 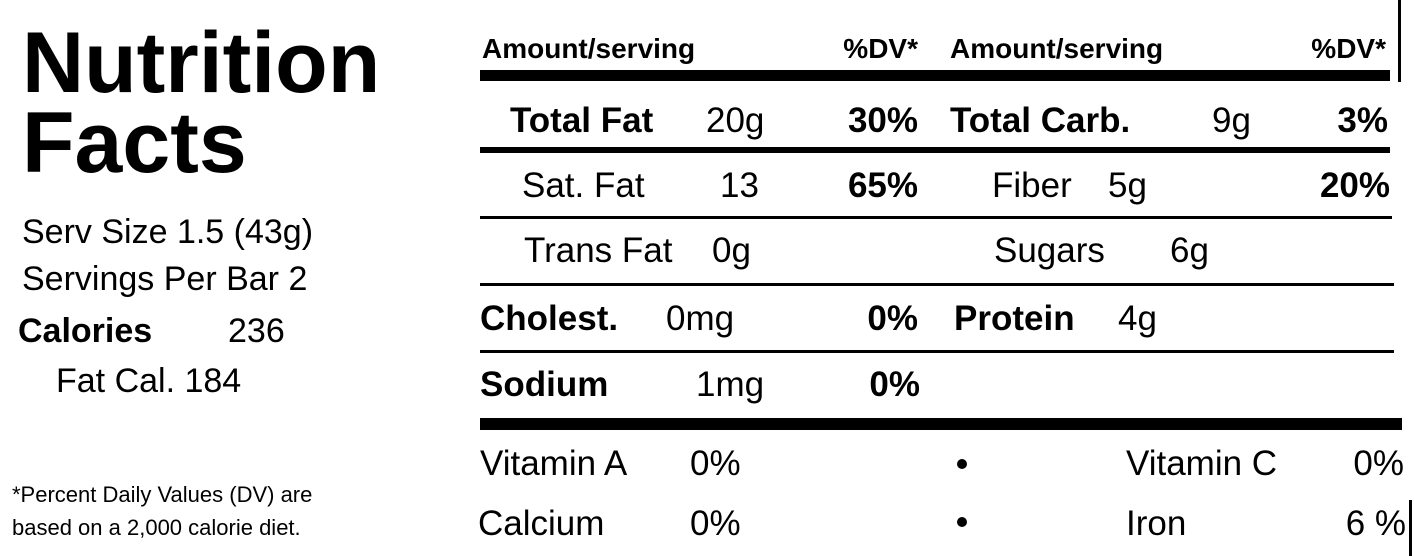 I want to click on dv: 30%, so click(x=883, y=120).